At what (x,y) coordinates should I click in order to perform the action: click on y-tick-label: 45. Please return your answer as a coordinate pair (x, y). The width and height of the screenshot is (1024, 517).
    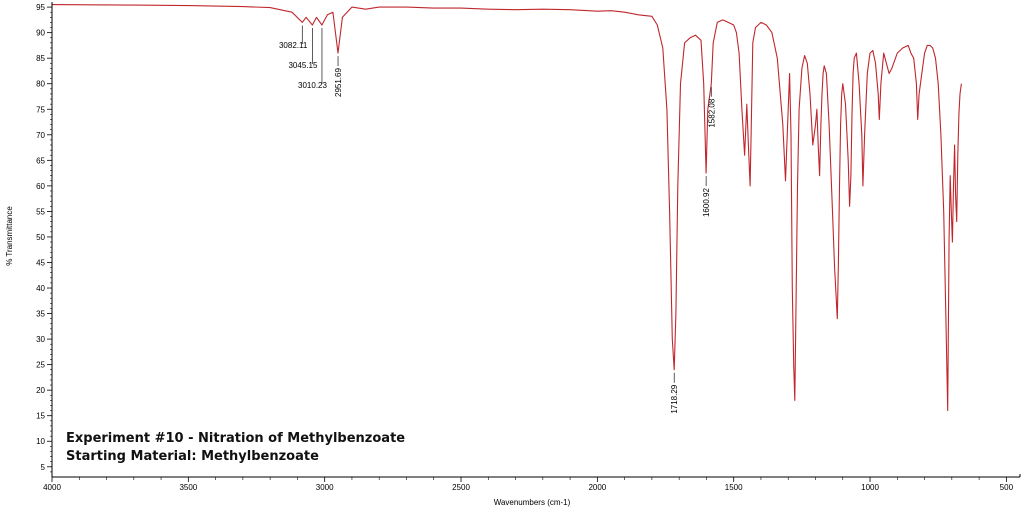
    Looking at the image, I should click on (40, 262).